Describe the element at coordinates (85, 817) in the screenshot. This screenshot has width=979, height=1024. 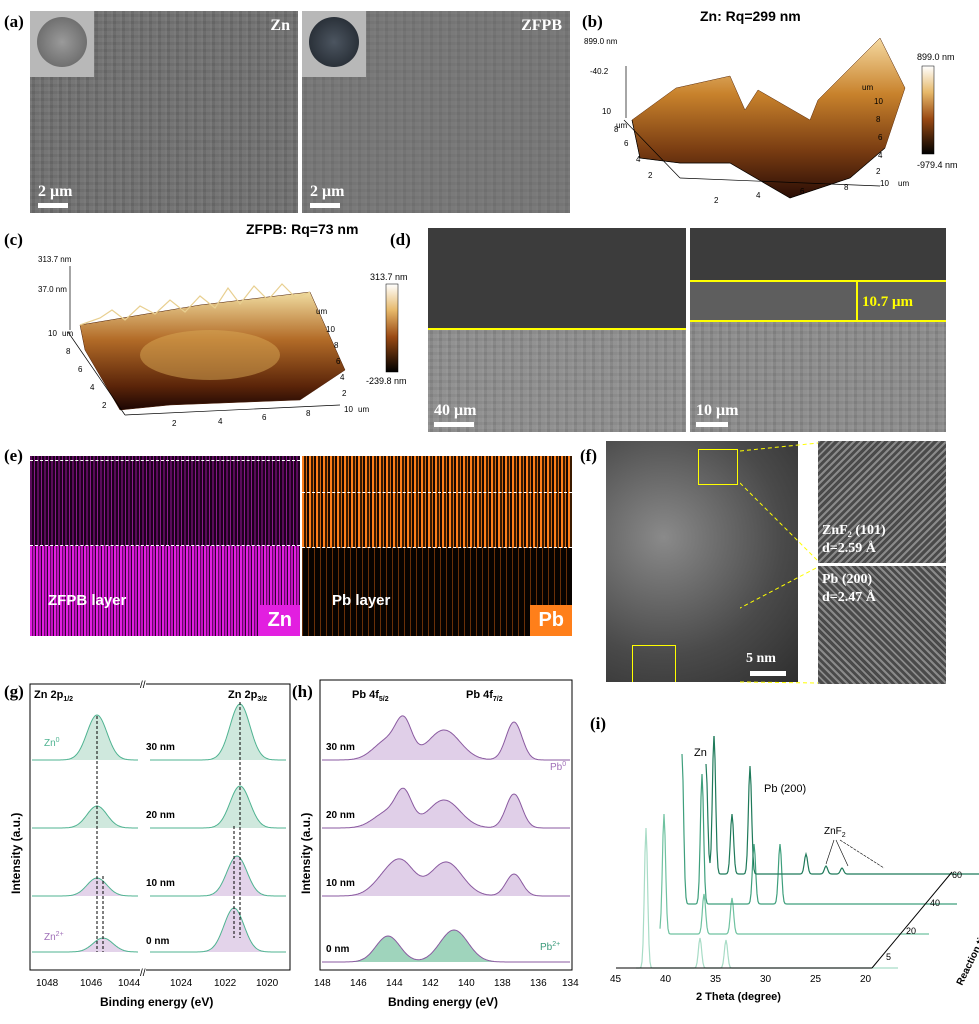
I see `xps-zn-peak-left` at that location.